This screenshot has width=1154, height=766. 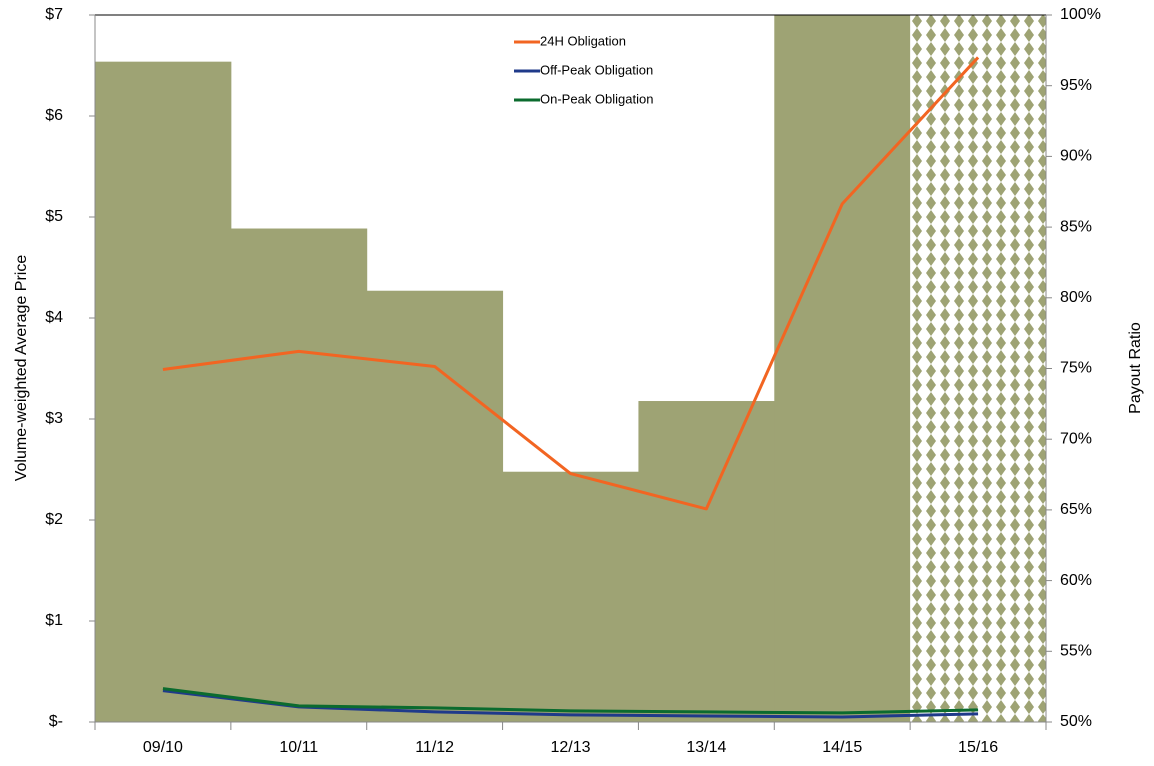 I want to click on y2-tick-label: 100%, so click(x=1080, y=14).